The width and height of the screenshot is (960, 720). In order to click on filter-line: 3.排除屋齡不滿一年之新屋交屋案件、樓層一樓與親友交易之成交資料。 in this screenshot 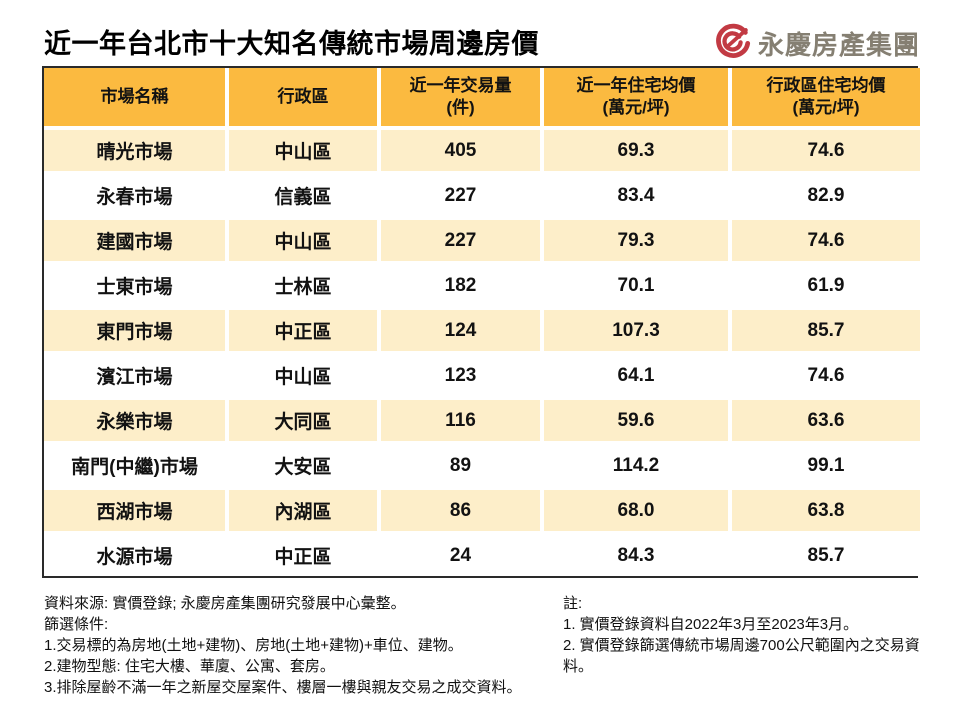, I will do `click(283, 687)`.